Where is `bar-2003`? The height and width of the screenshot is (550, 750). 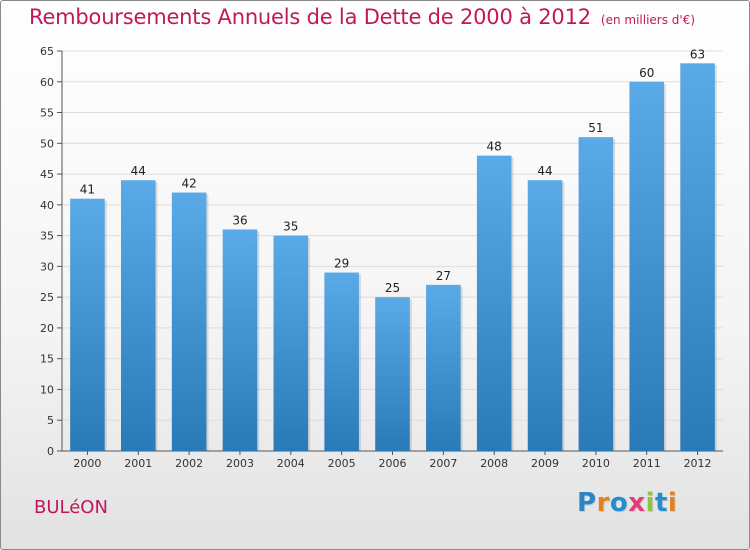
bar-2003 is located at coordinates (240, 340).